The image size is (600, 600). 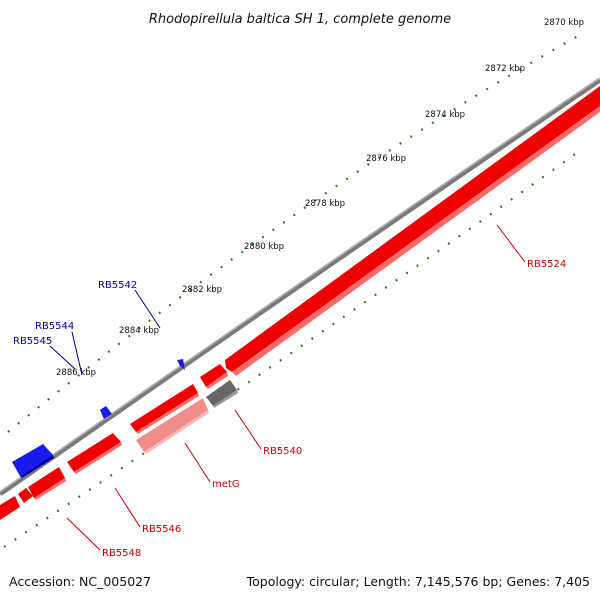 What do you see at coordinates (181, 364) in the screenshot?
I see `gene-rb5542-arrow` at bounding box center [181, 364].